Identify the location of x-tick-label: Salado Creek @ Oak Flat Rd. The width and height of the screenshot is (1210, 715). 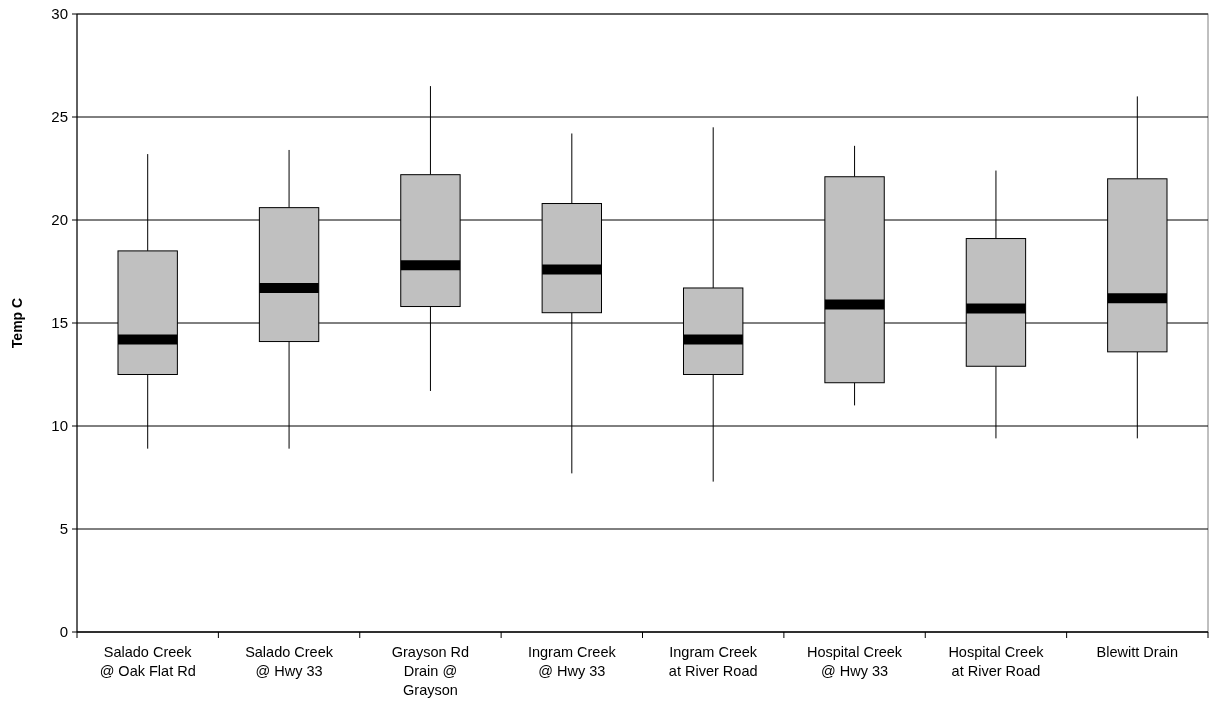
(147, 661).